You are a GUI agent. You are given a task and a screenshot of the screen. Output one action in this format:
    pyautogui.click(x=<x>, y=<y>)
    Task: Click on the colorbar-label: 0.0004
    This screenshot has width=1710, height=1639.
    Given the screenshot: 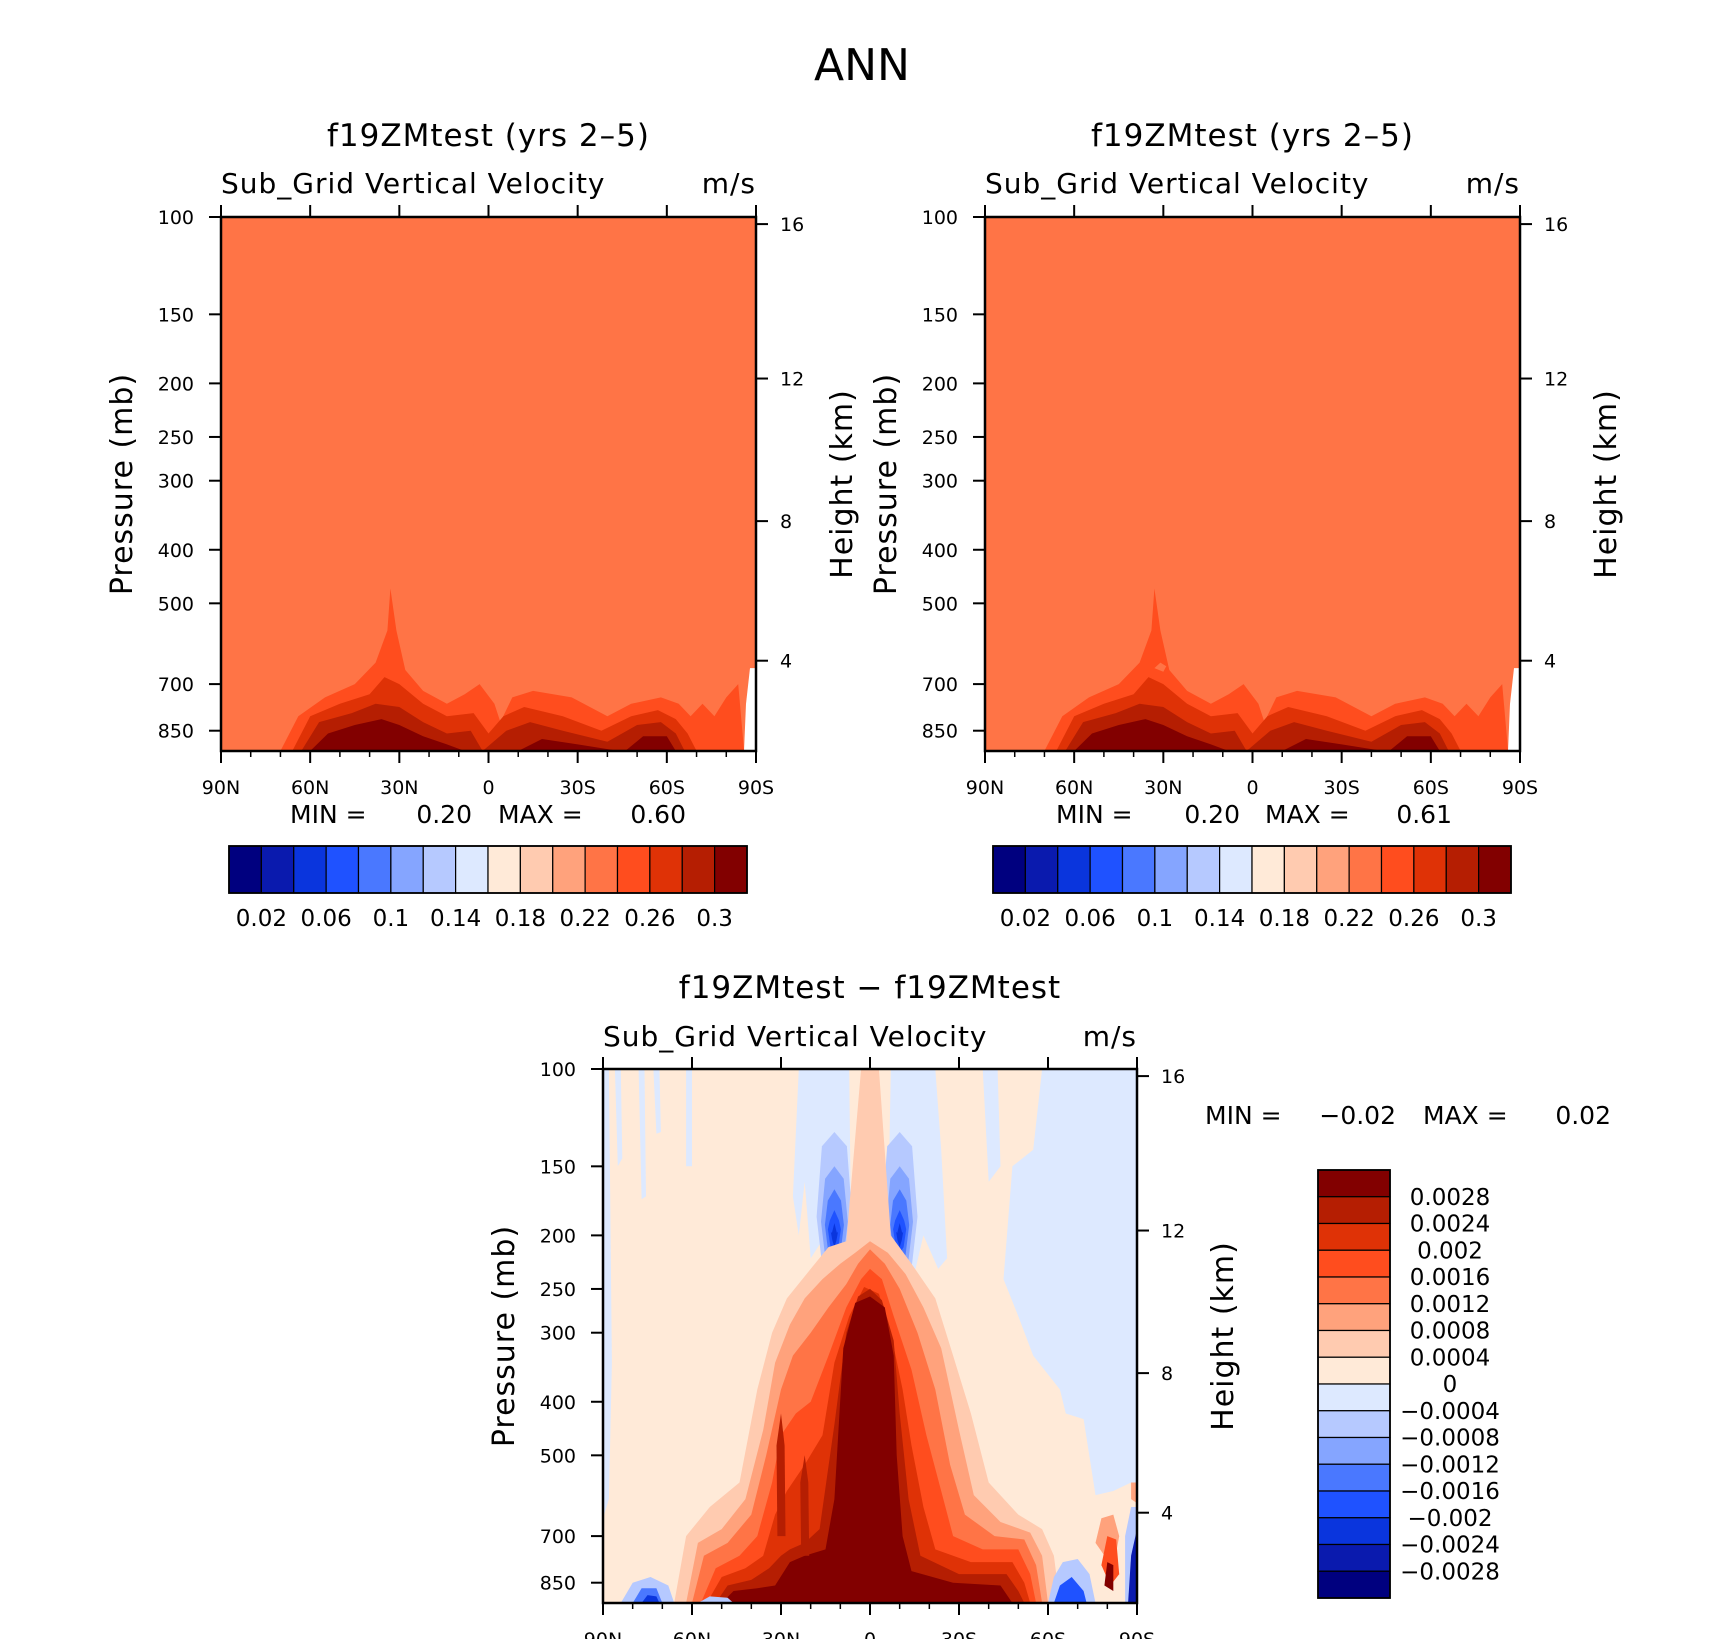 What is the action you would take?
    pyautogui.click(x=1450, y=1358)
    